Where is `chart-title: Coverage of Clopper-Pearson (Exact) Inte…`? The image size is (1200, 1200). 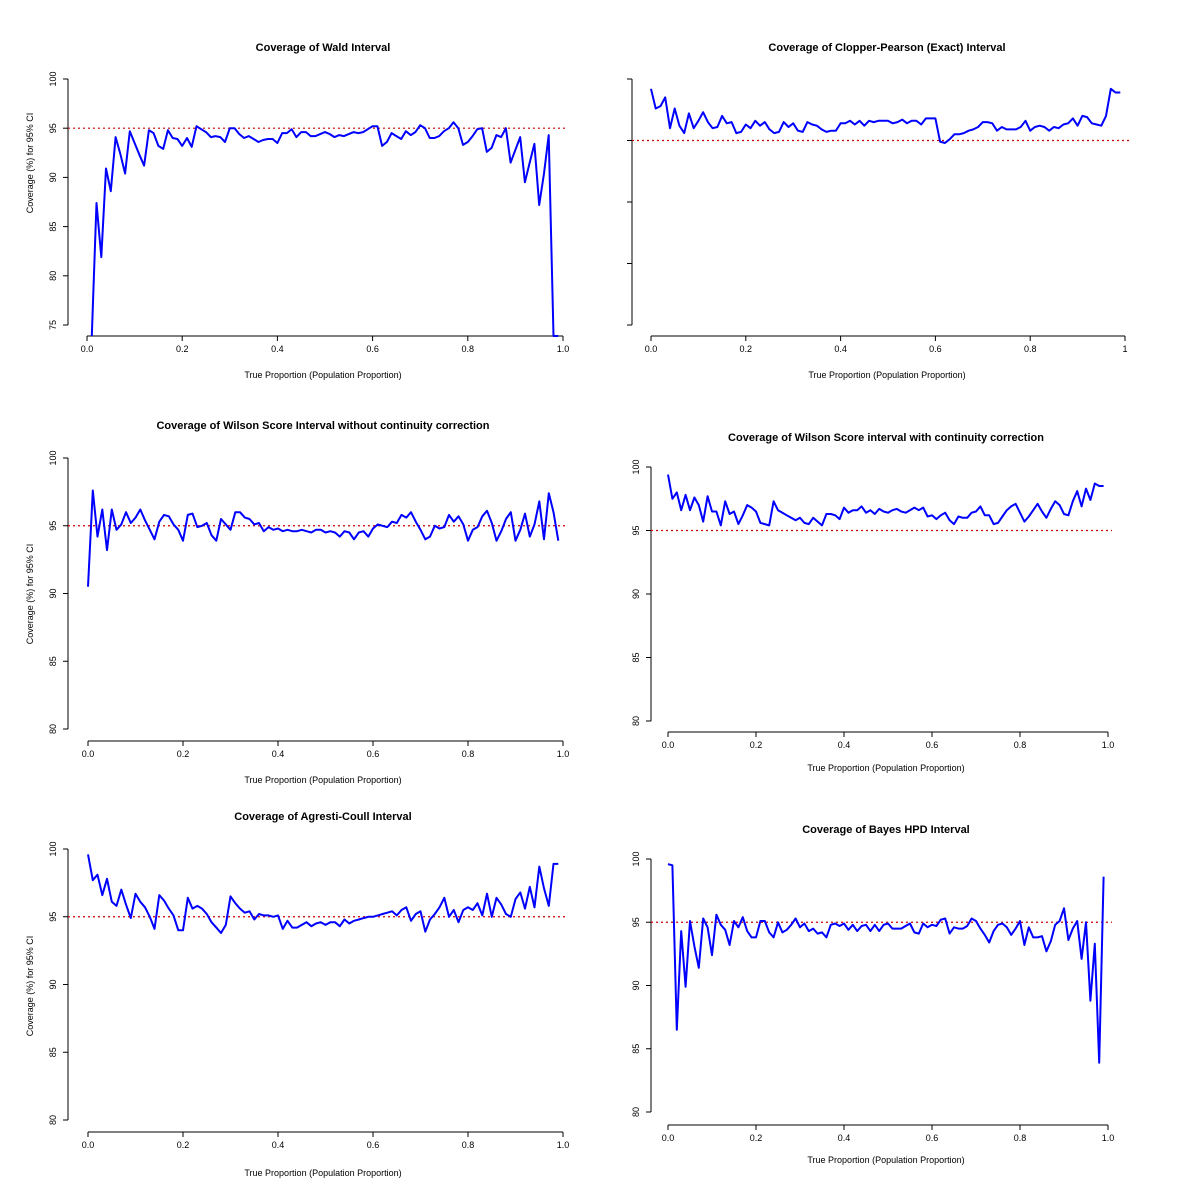
chart-title: Coverage of Clopper-Pearson (Exact) Inte… is located at coordinates (886, 48).